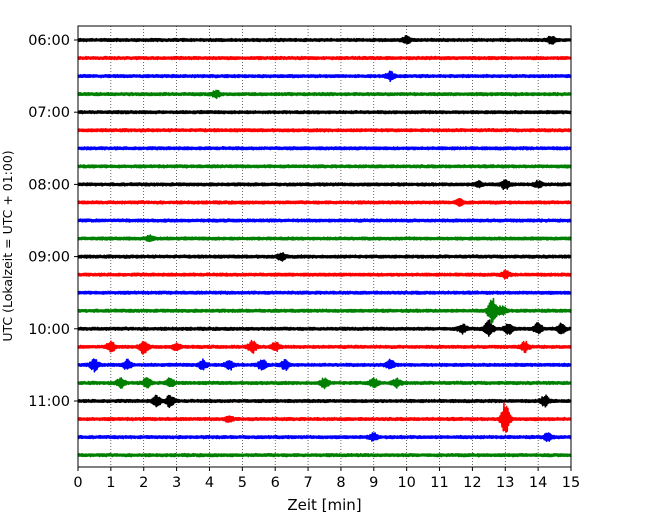 The image size is (650, 524). What do you see at coordinates (110, 483) in the screenshot?
I see `x-tick-label: 1` at bounding box center [110, 483].